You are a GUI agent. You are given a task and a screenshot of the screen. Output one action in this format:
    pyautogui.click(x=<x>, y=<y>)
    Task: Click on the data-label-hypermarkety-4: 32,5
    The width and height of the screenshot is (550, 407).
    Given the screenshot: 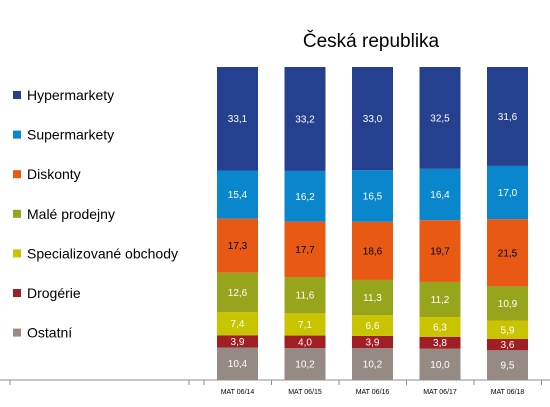 What is the action you would take?
    pyautogui.click(x=440, y=118)
    